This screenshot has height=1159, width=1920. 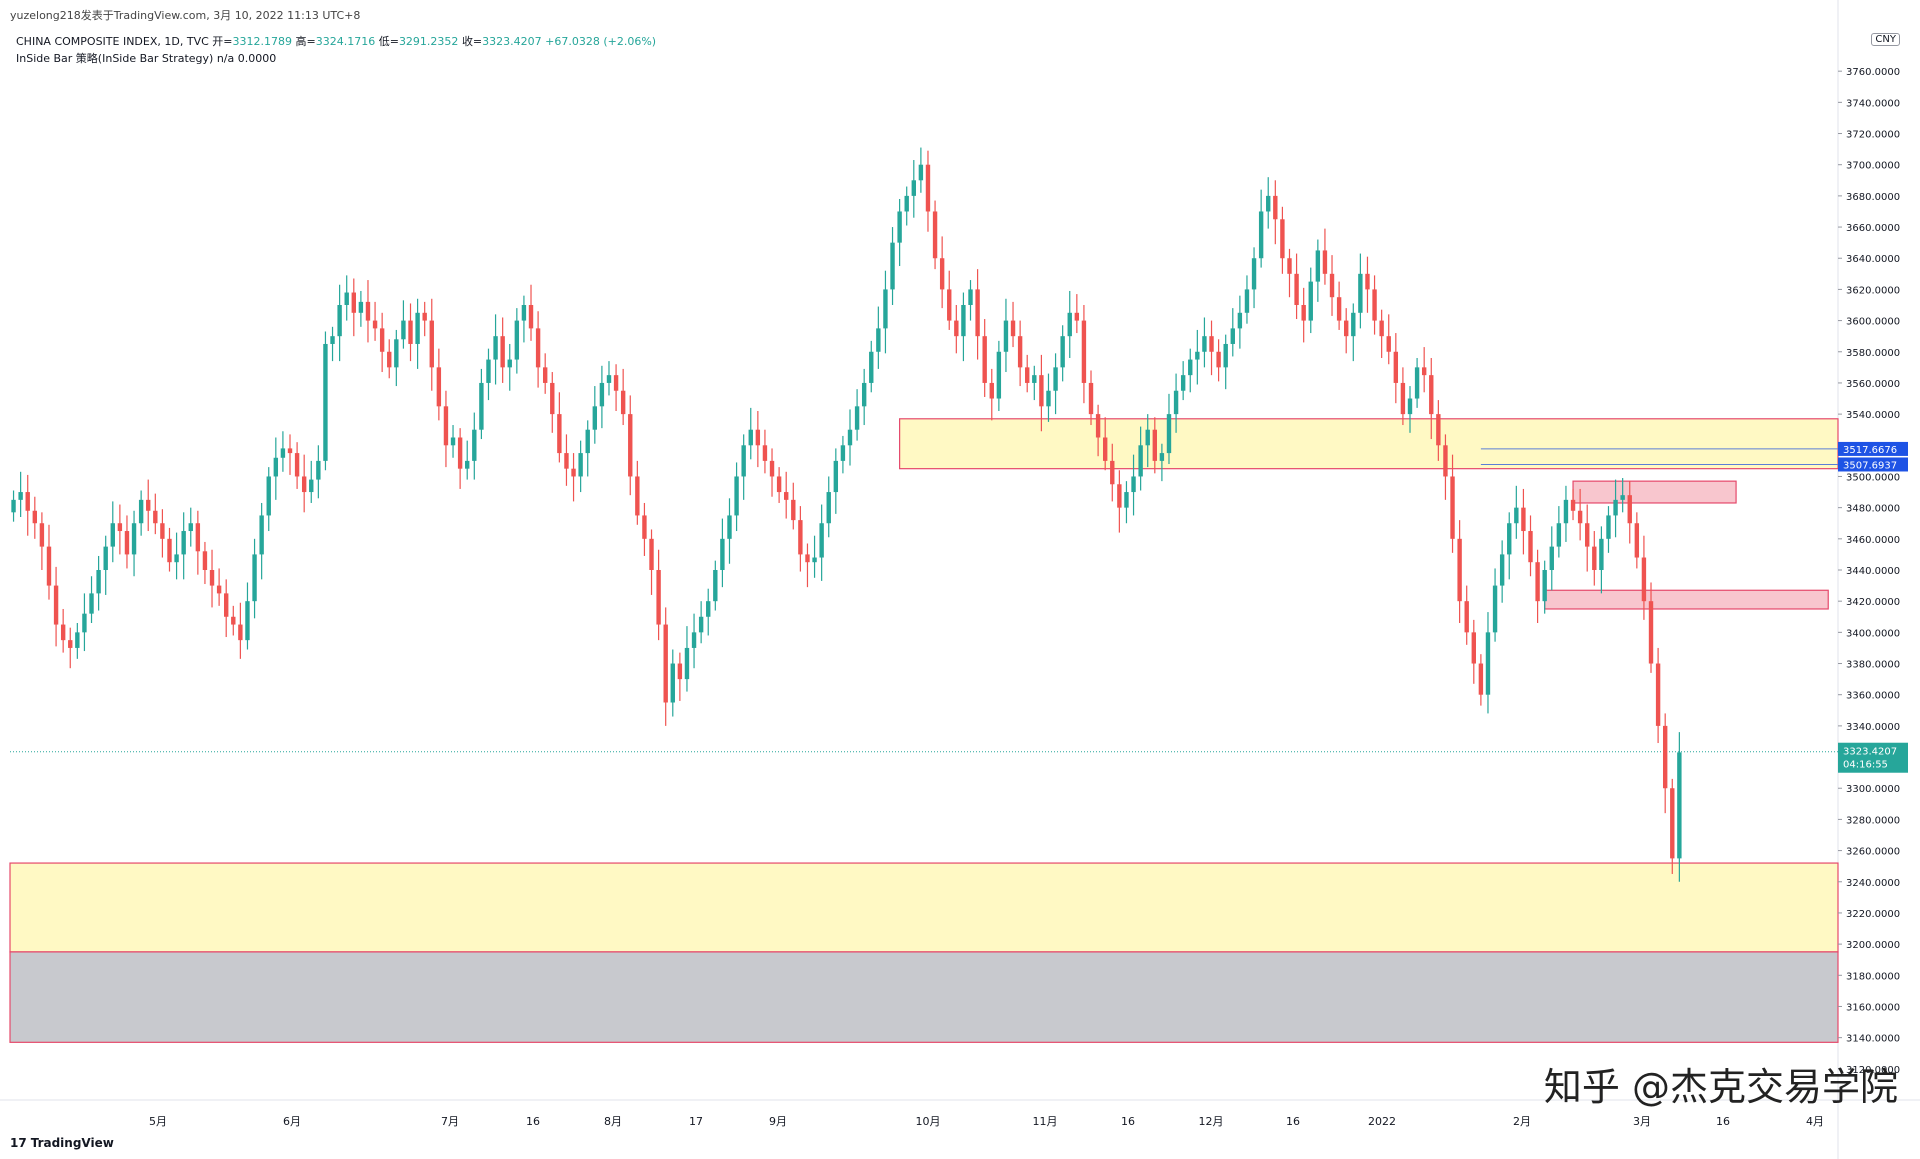 I want to click on y-axis-tick-label: 3180.0000, so click(x=1873, y=976).